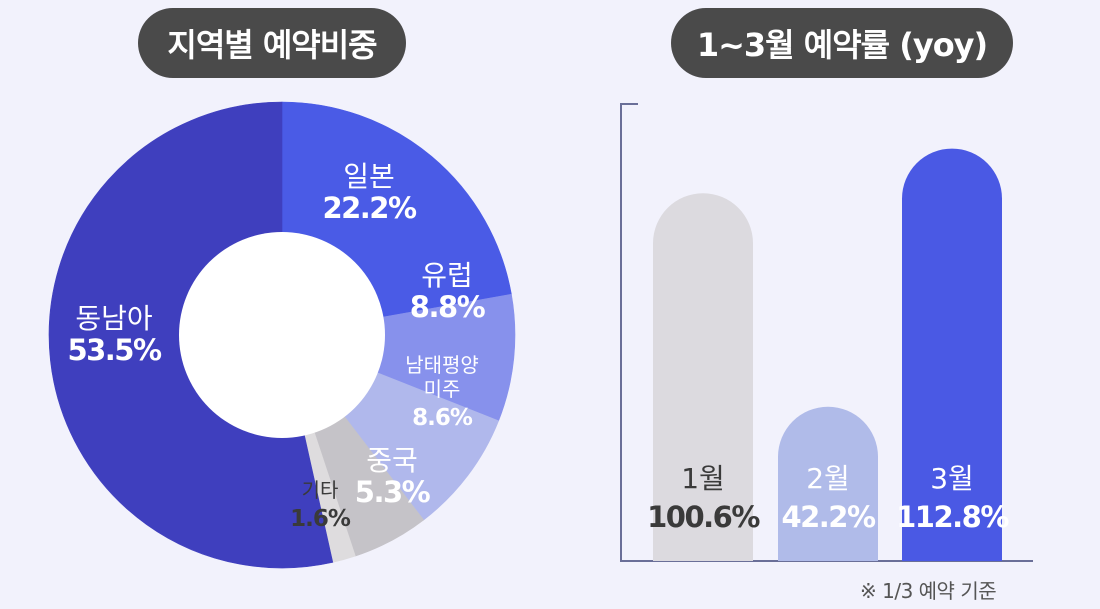  Describe the element at coordinates (447, 275) in the screenshot. I see `pie-label-1: 유럽` at that location.